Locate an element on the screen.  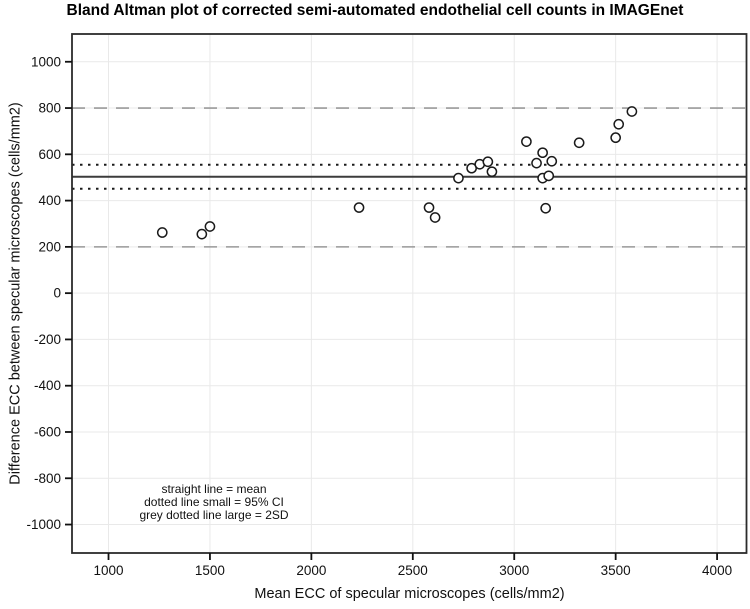
legend-line-2sd: grey dotted line large = 2SD is located at coordinates (214, 515).